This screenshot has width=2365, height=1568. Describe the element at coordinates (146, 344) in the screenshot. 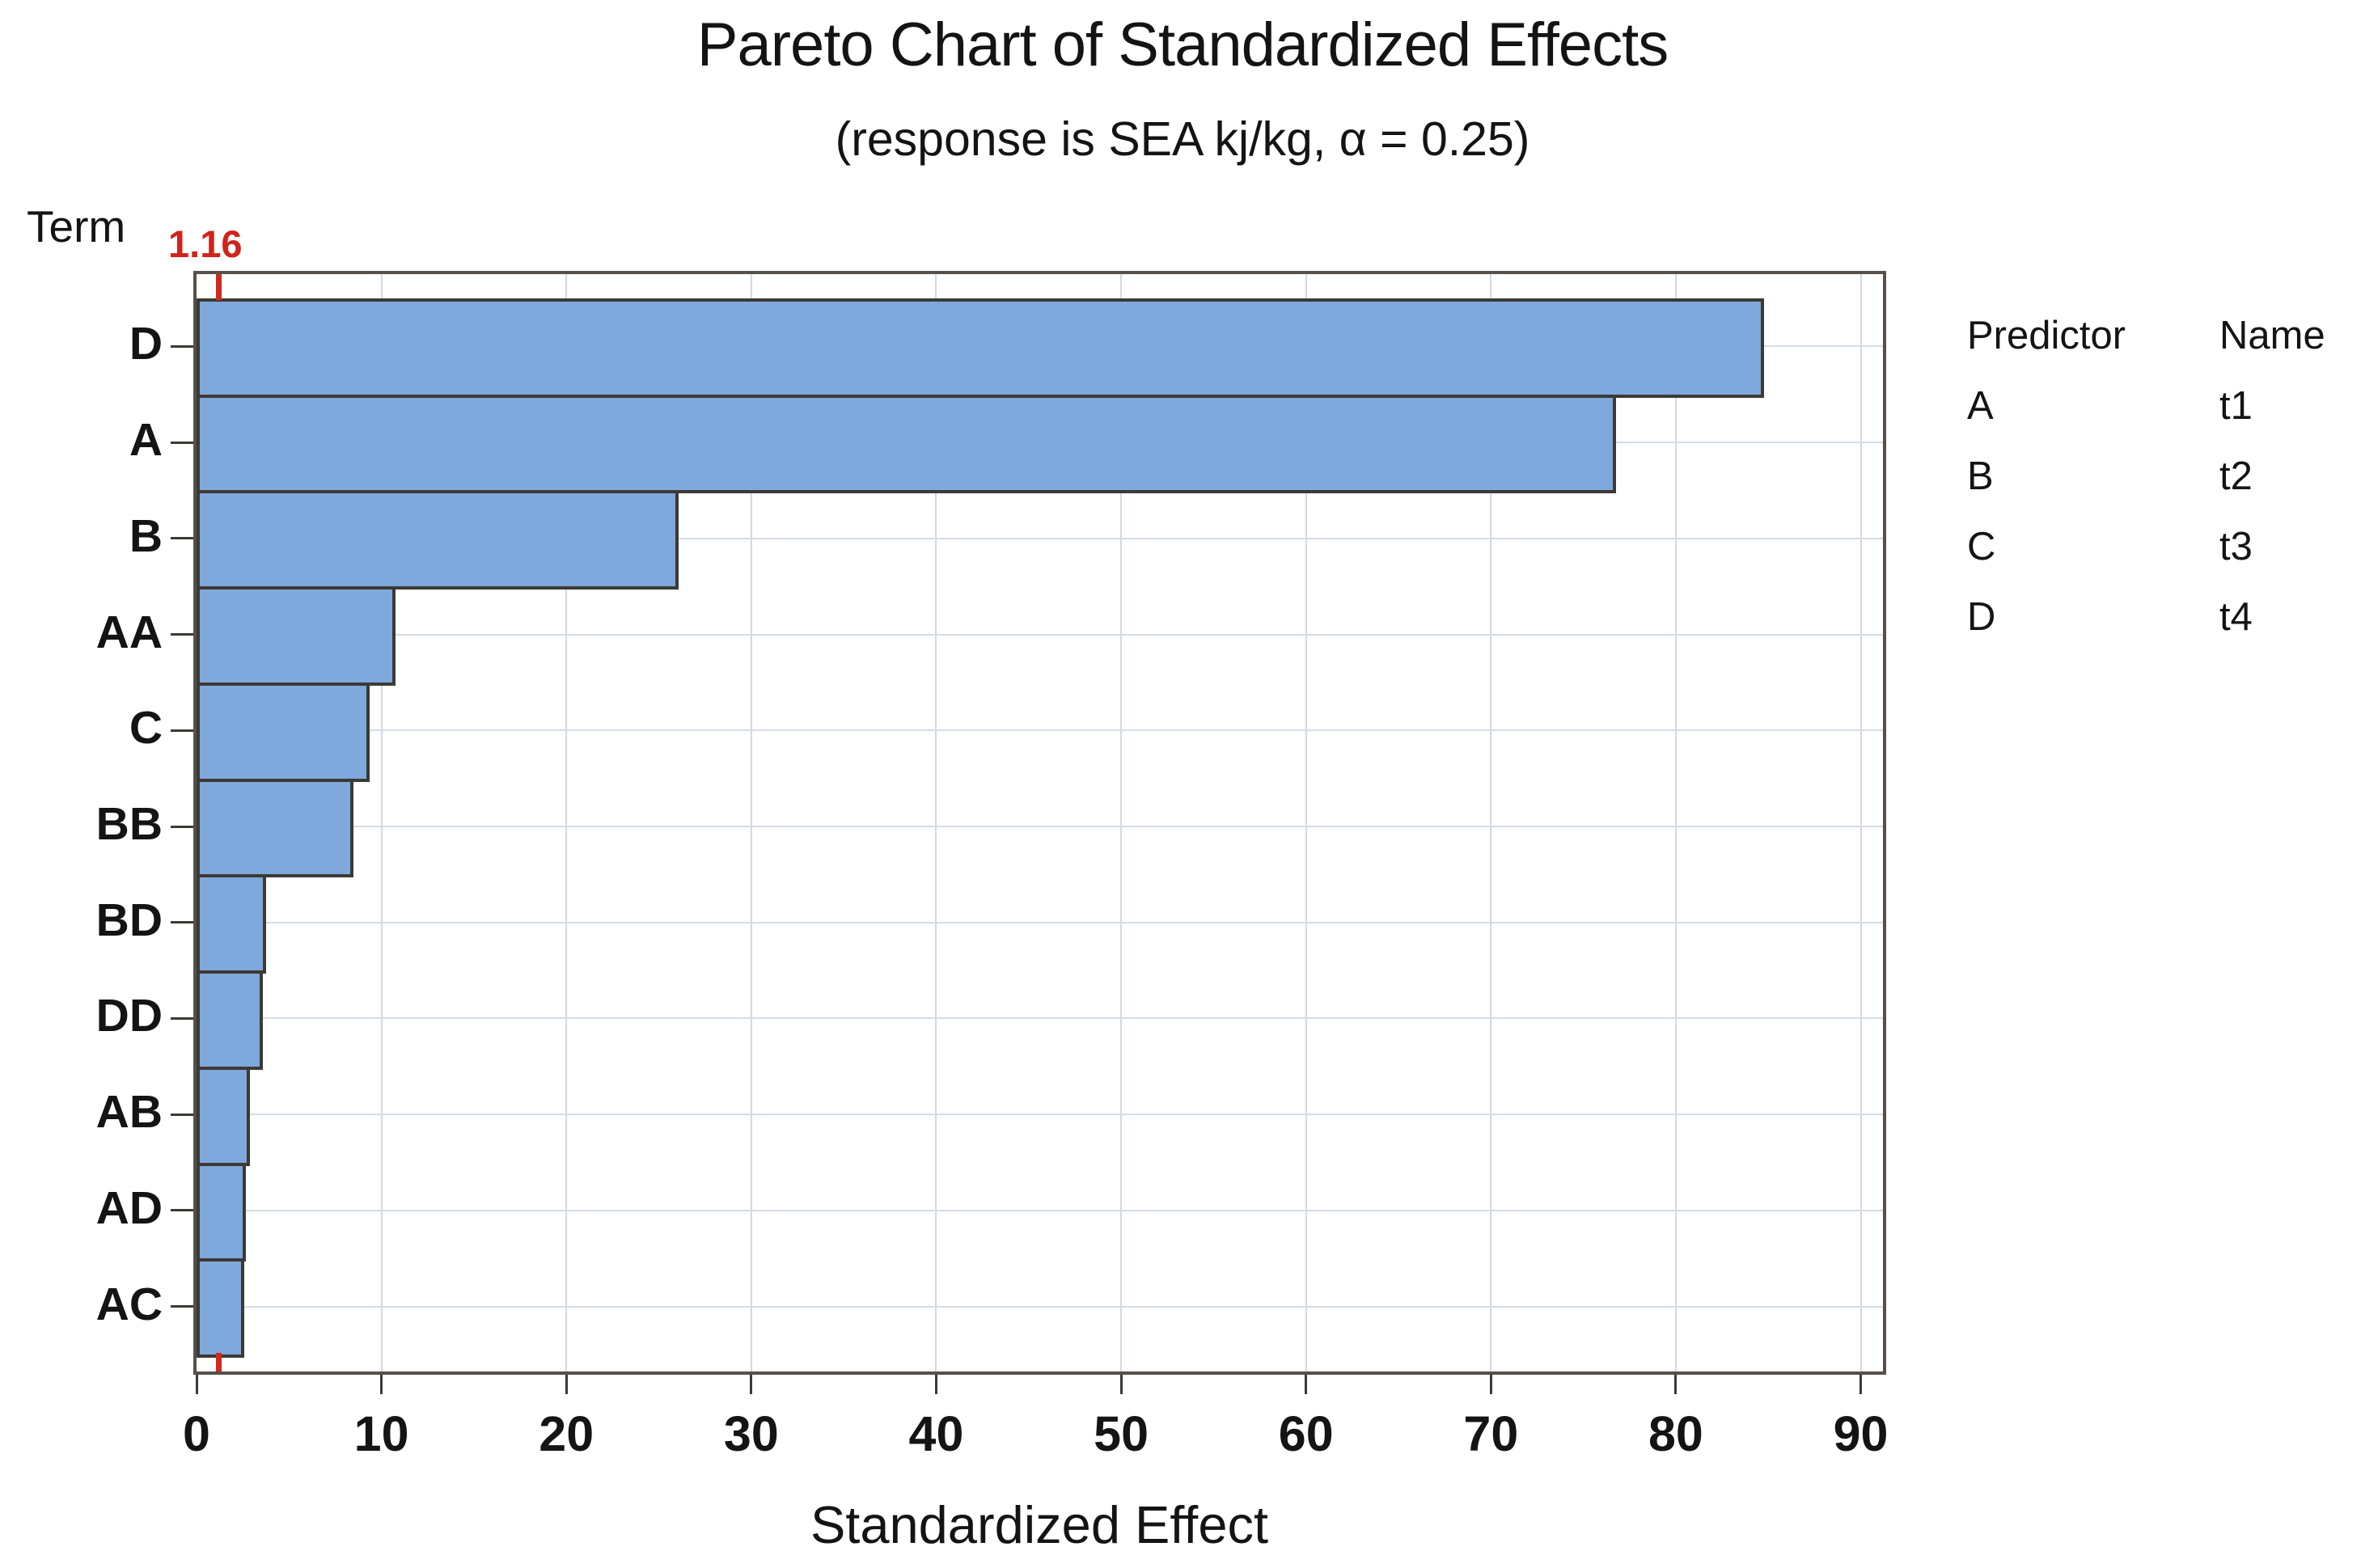

I see `y-tick-label-D: D` at that location.